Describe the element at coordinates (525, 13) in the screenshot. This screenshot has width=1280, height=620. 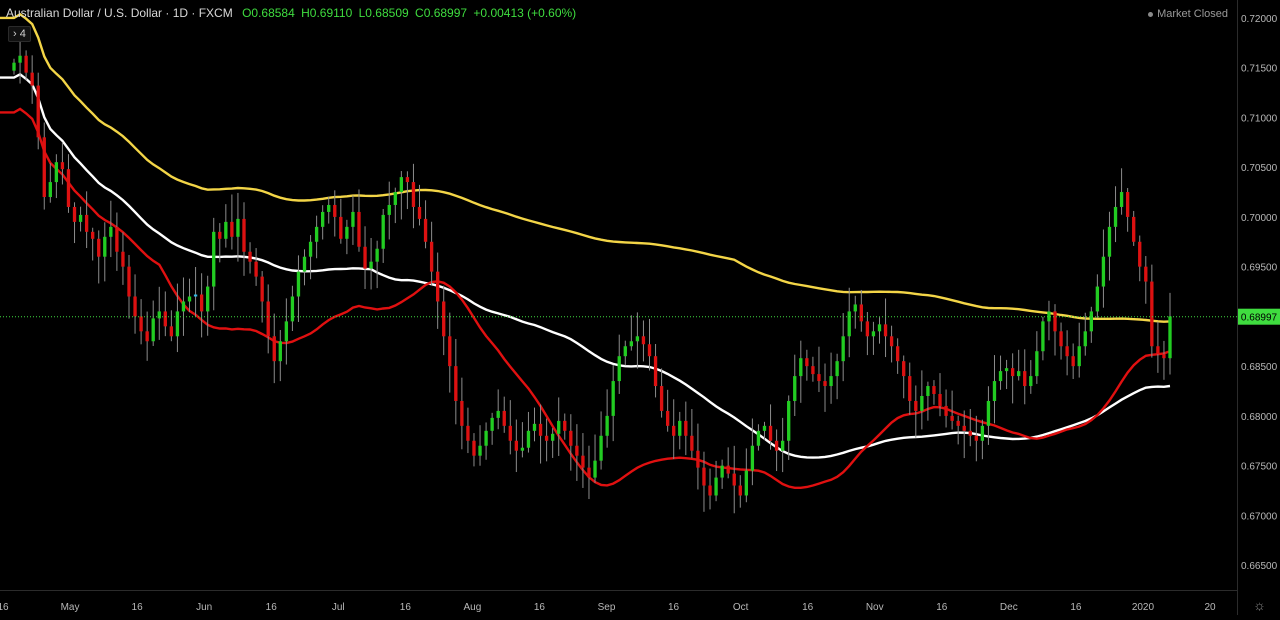
I see `change-value: +0.00413 (+0.60%)` at that location.